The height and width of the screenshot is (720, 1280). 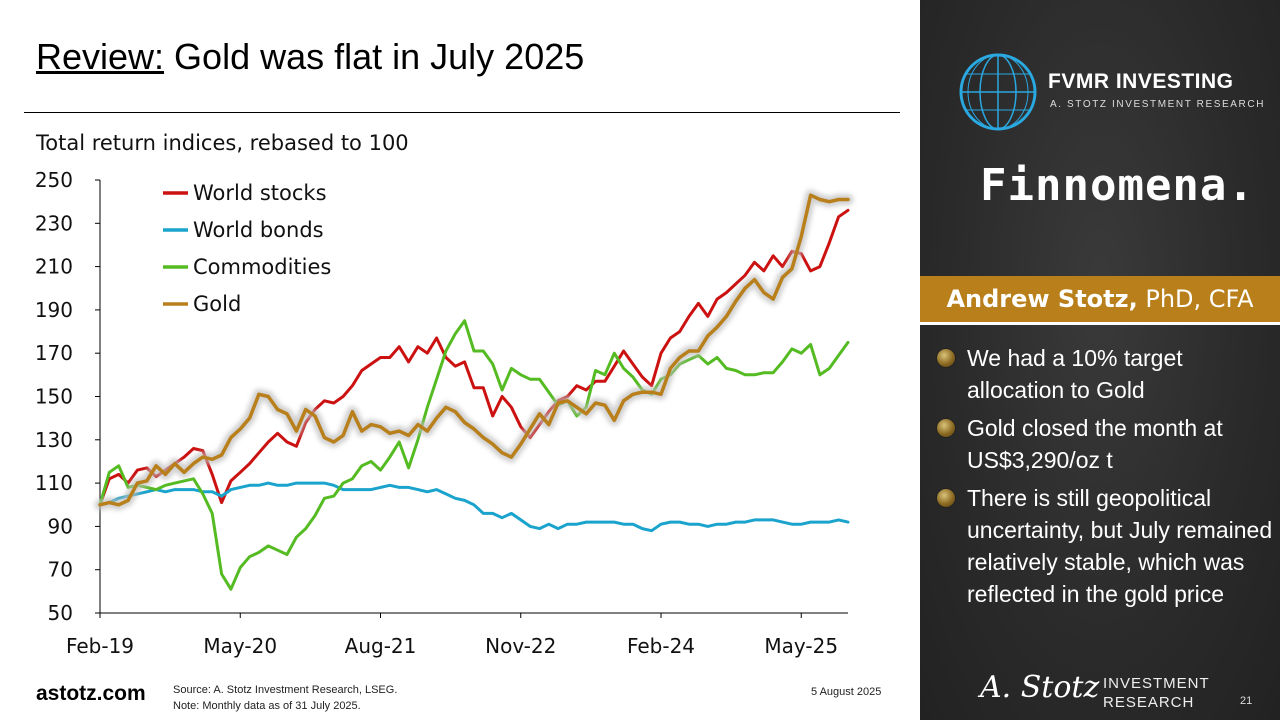 What do you see at coordinates (240, 646) in the screenshot?
I see `x-tick-label: May-20` at bounding box center [240, 646].